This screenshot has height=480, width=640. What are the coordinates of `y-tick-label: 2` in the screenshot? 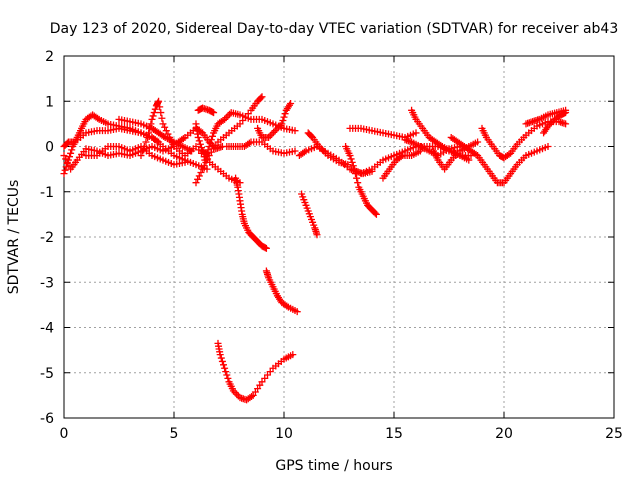 It's located at (49, 57).